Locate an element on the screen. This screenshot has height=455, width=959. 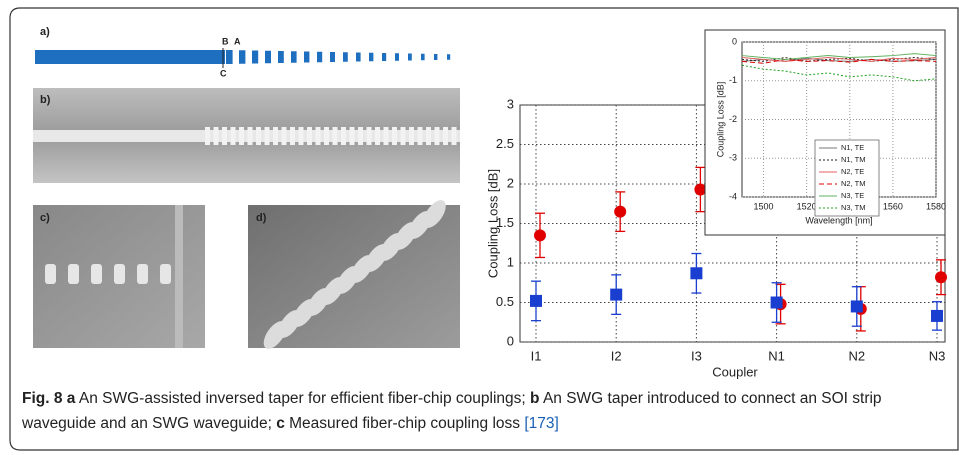
x-tick-label: N3 is located at coordinates (937, 355).